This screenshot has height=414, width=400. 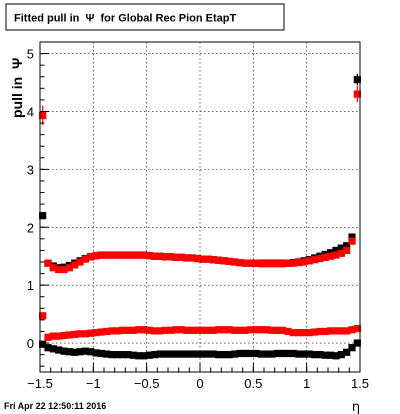 What do you see at coordinates (30, 111) in the screenshot?
I see `y-tick-label: 4` at bounding box center [30, 111].